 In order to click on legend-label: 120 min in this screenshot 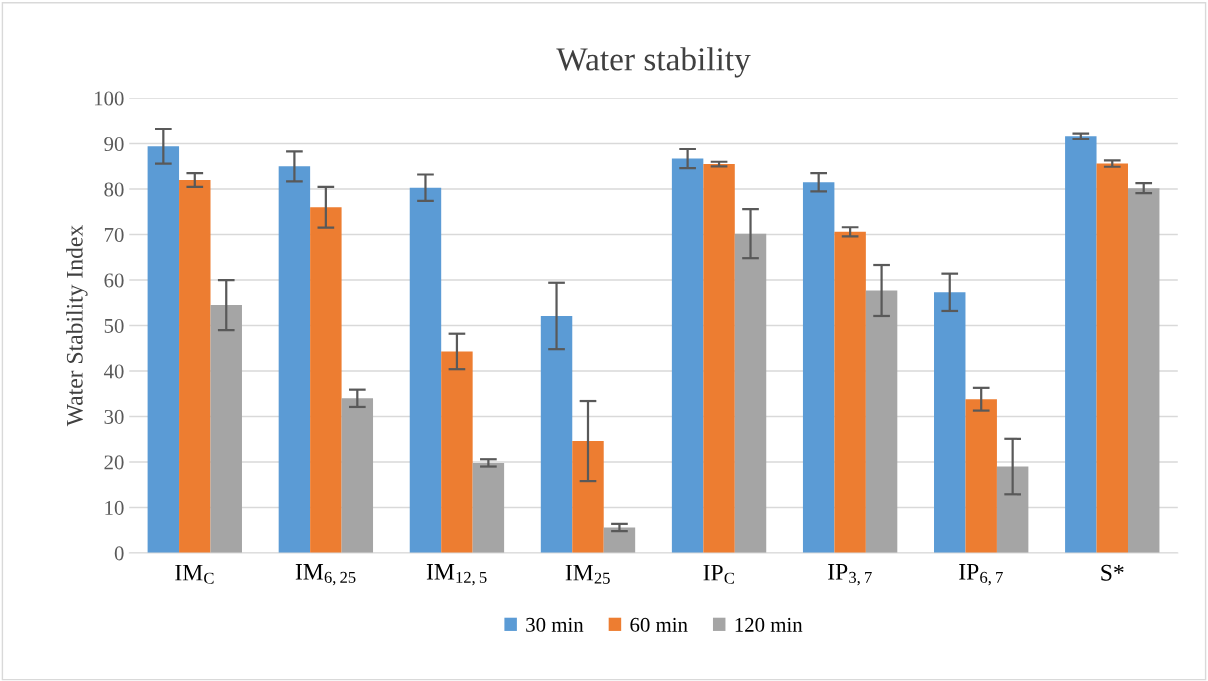, I will do `click(769, 624)`.